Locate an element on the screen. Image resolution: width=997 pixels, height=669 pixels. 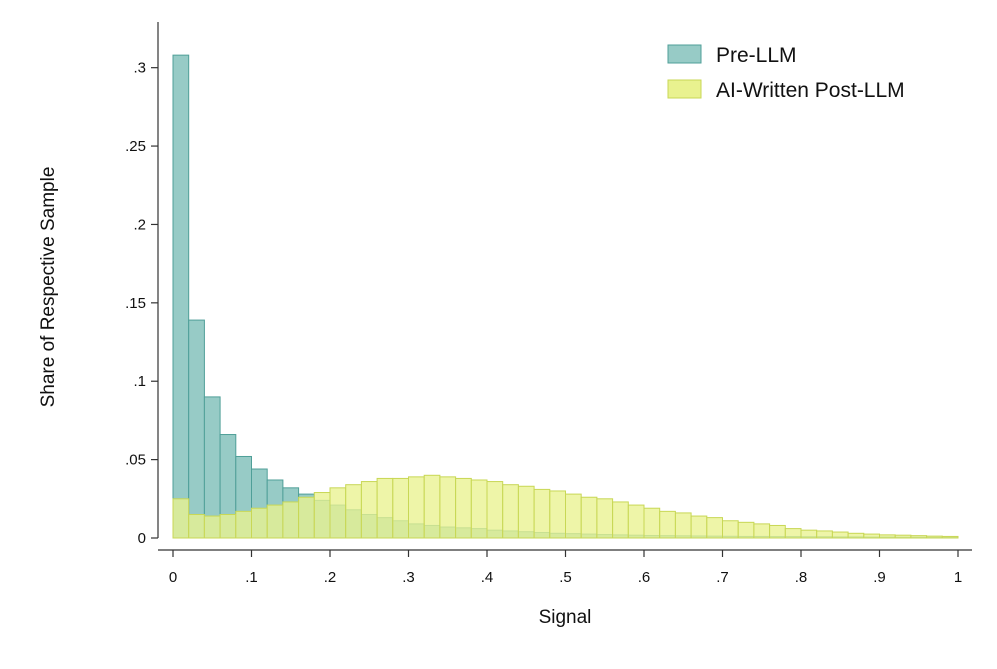
legend-swatch-ai-written is located at coordinates (684, 89).